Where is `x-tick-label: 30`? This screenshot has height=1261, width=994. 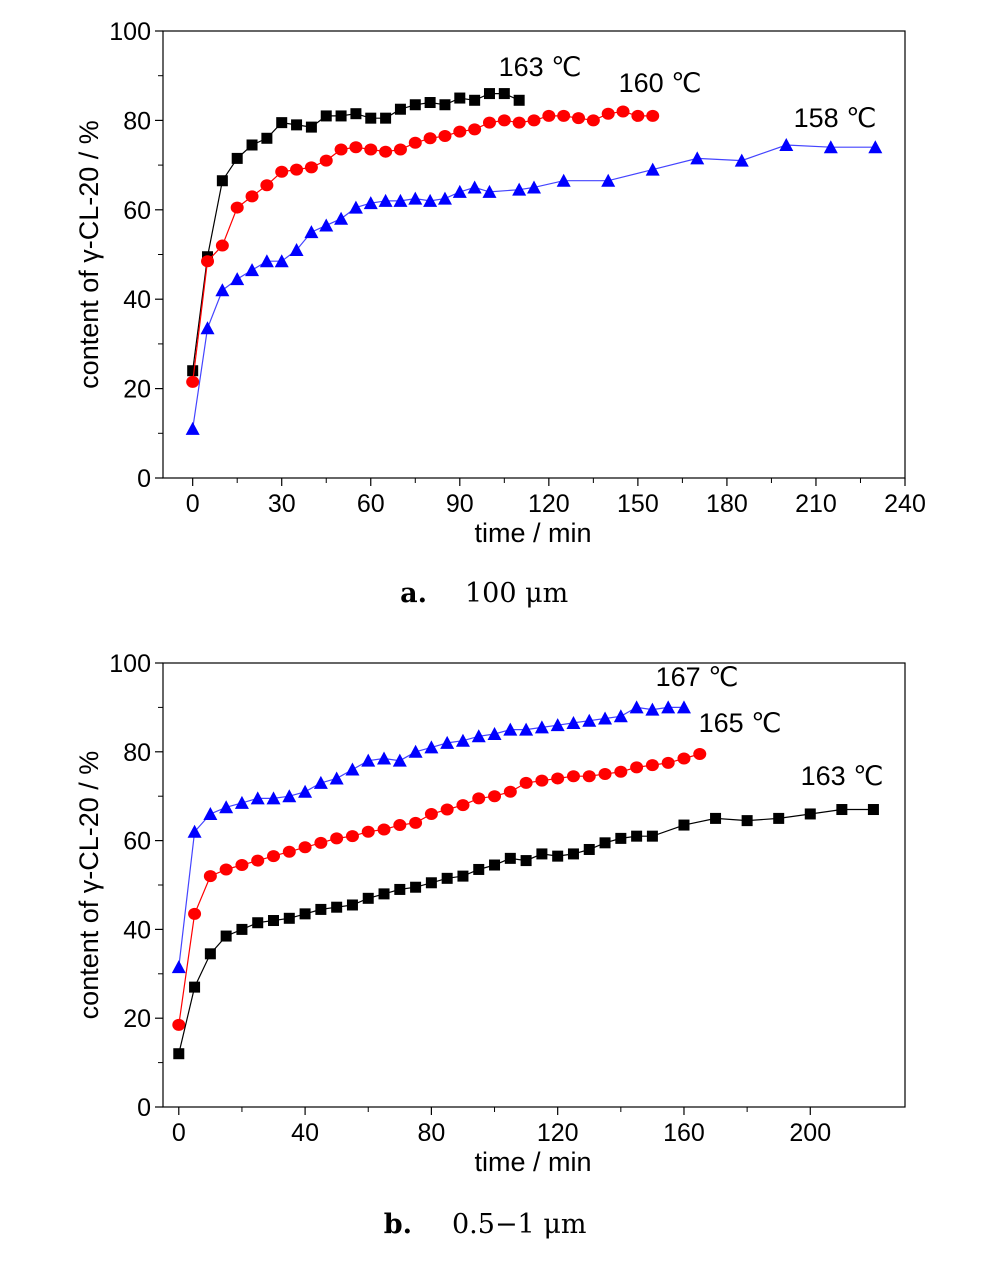 x-tick-label: 30 is located at coordinates (282, 504).